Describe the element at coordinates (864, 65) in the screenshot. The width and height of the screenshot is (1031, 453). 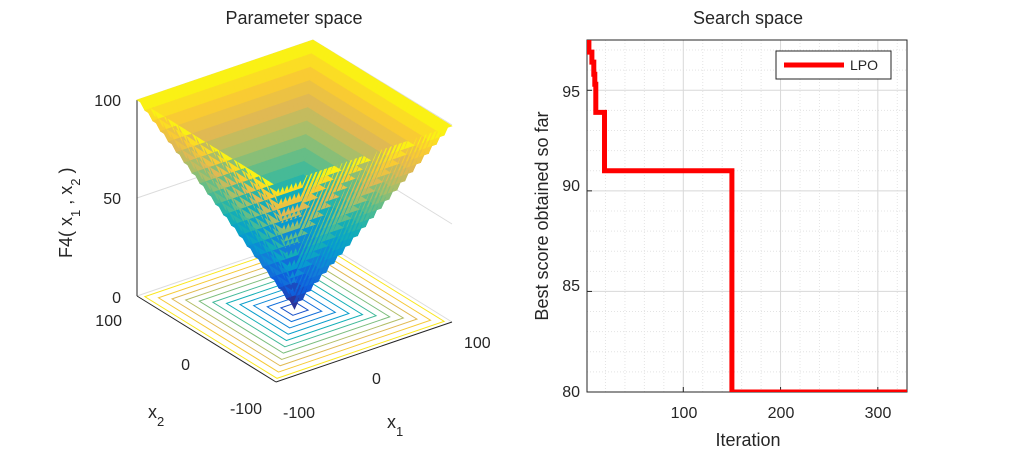
I see `legend-label-lpo: LPO` at that location.